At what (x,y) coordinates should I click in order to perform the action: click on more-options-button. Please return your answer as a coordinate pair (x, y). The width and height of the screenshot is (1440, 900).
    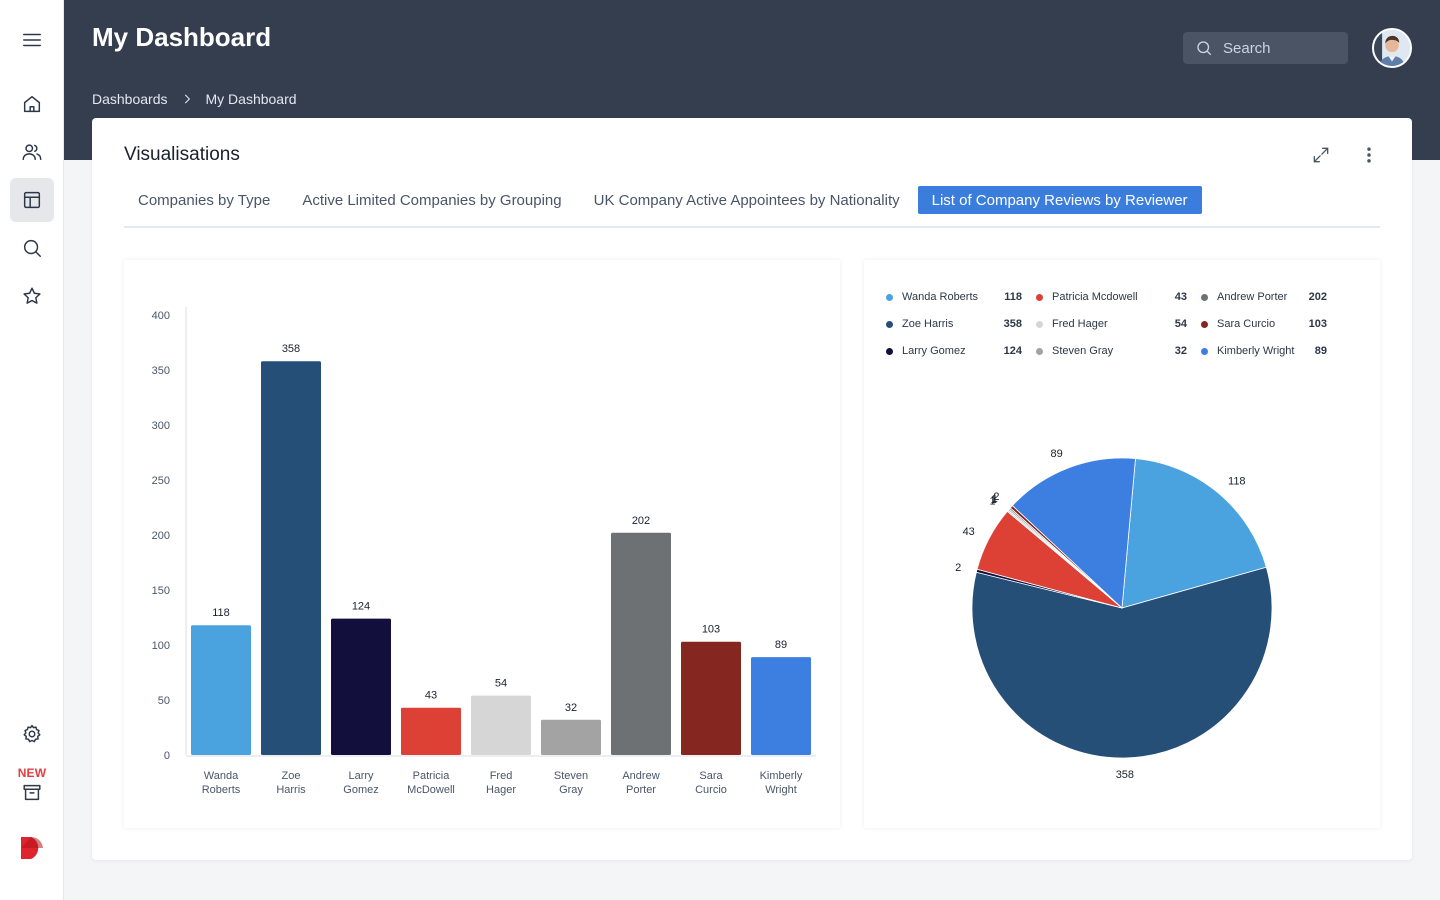
    Looking at the image, I should click on (1369, 155).